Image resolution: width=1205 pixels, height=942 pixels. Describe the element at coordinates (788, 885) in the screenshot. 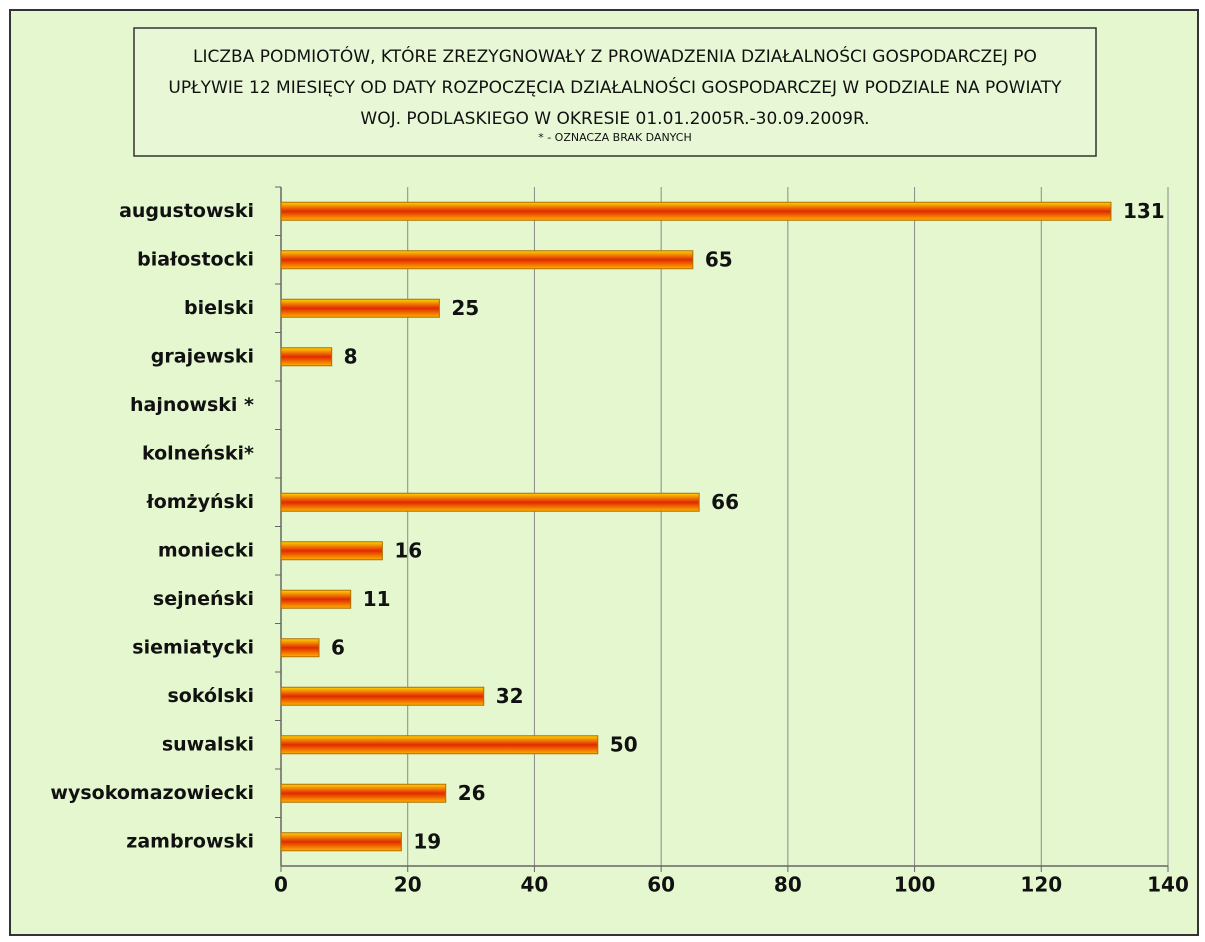

I see `x-tick-label: 80` at that location.